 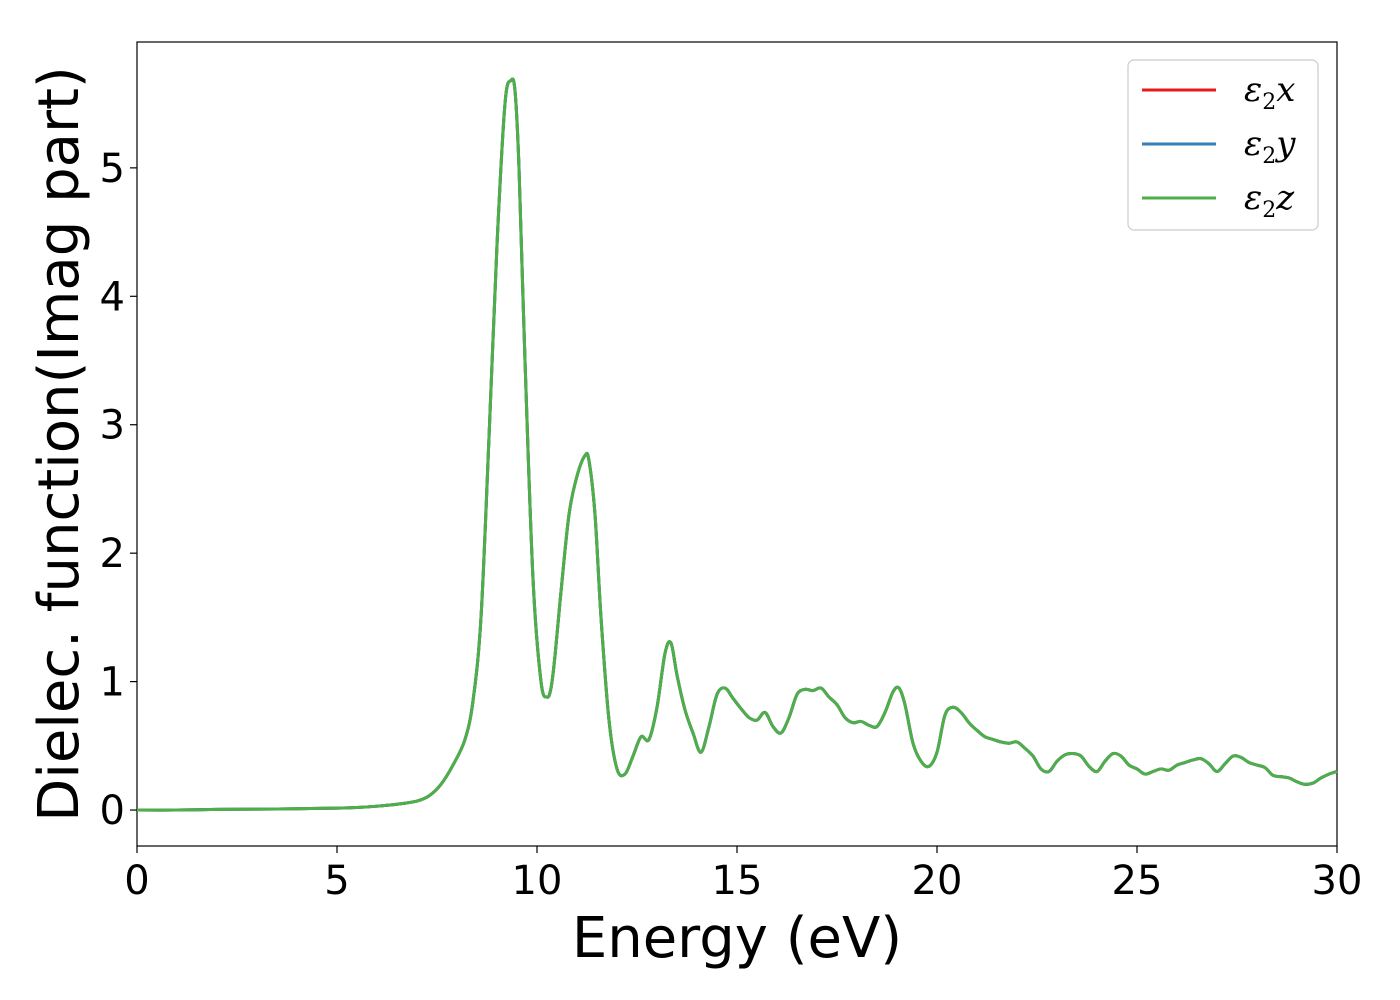 I want to click on y-tick-label: 3, so click(x=112, y=426).